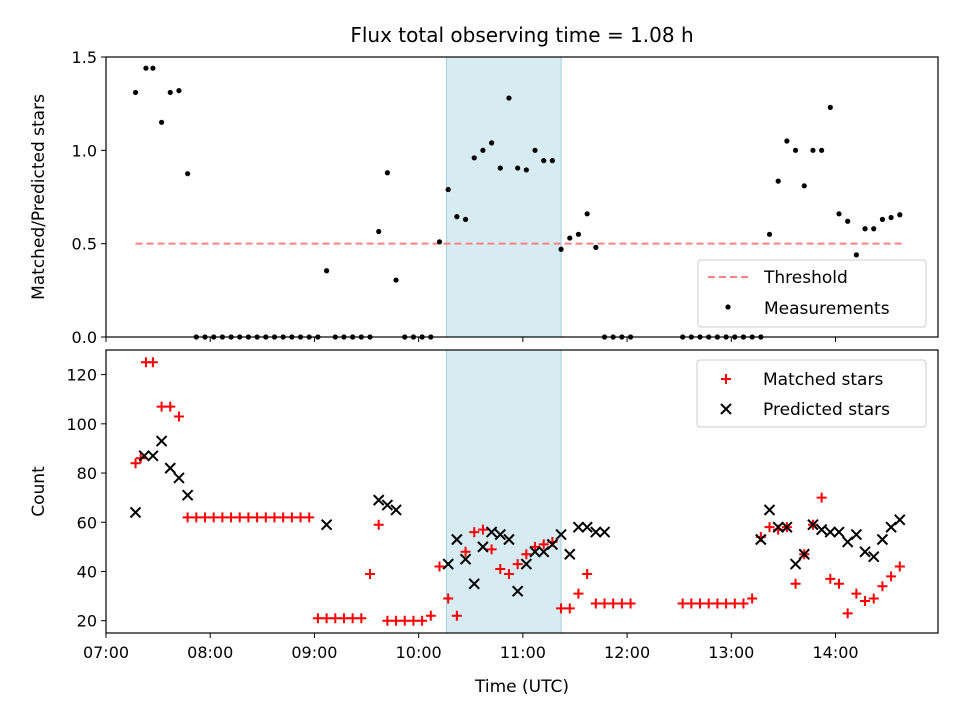  I want to click on x-tick-label: 09:00, so click(314, 652).